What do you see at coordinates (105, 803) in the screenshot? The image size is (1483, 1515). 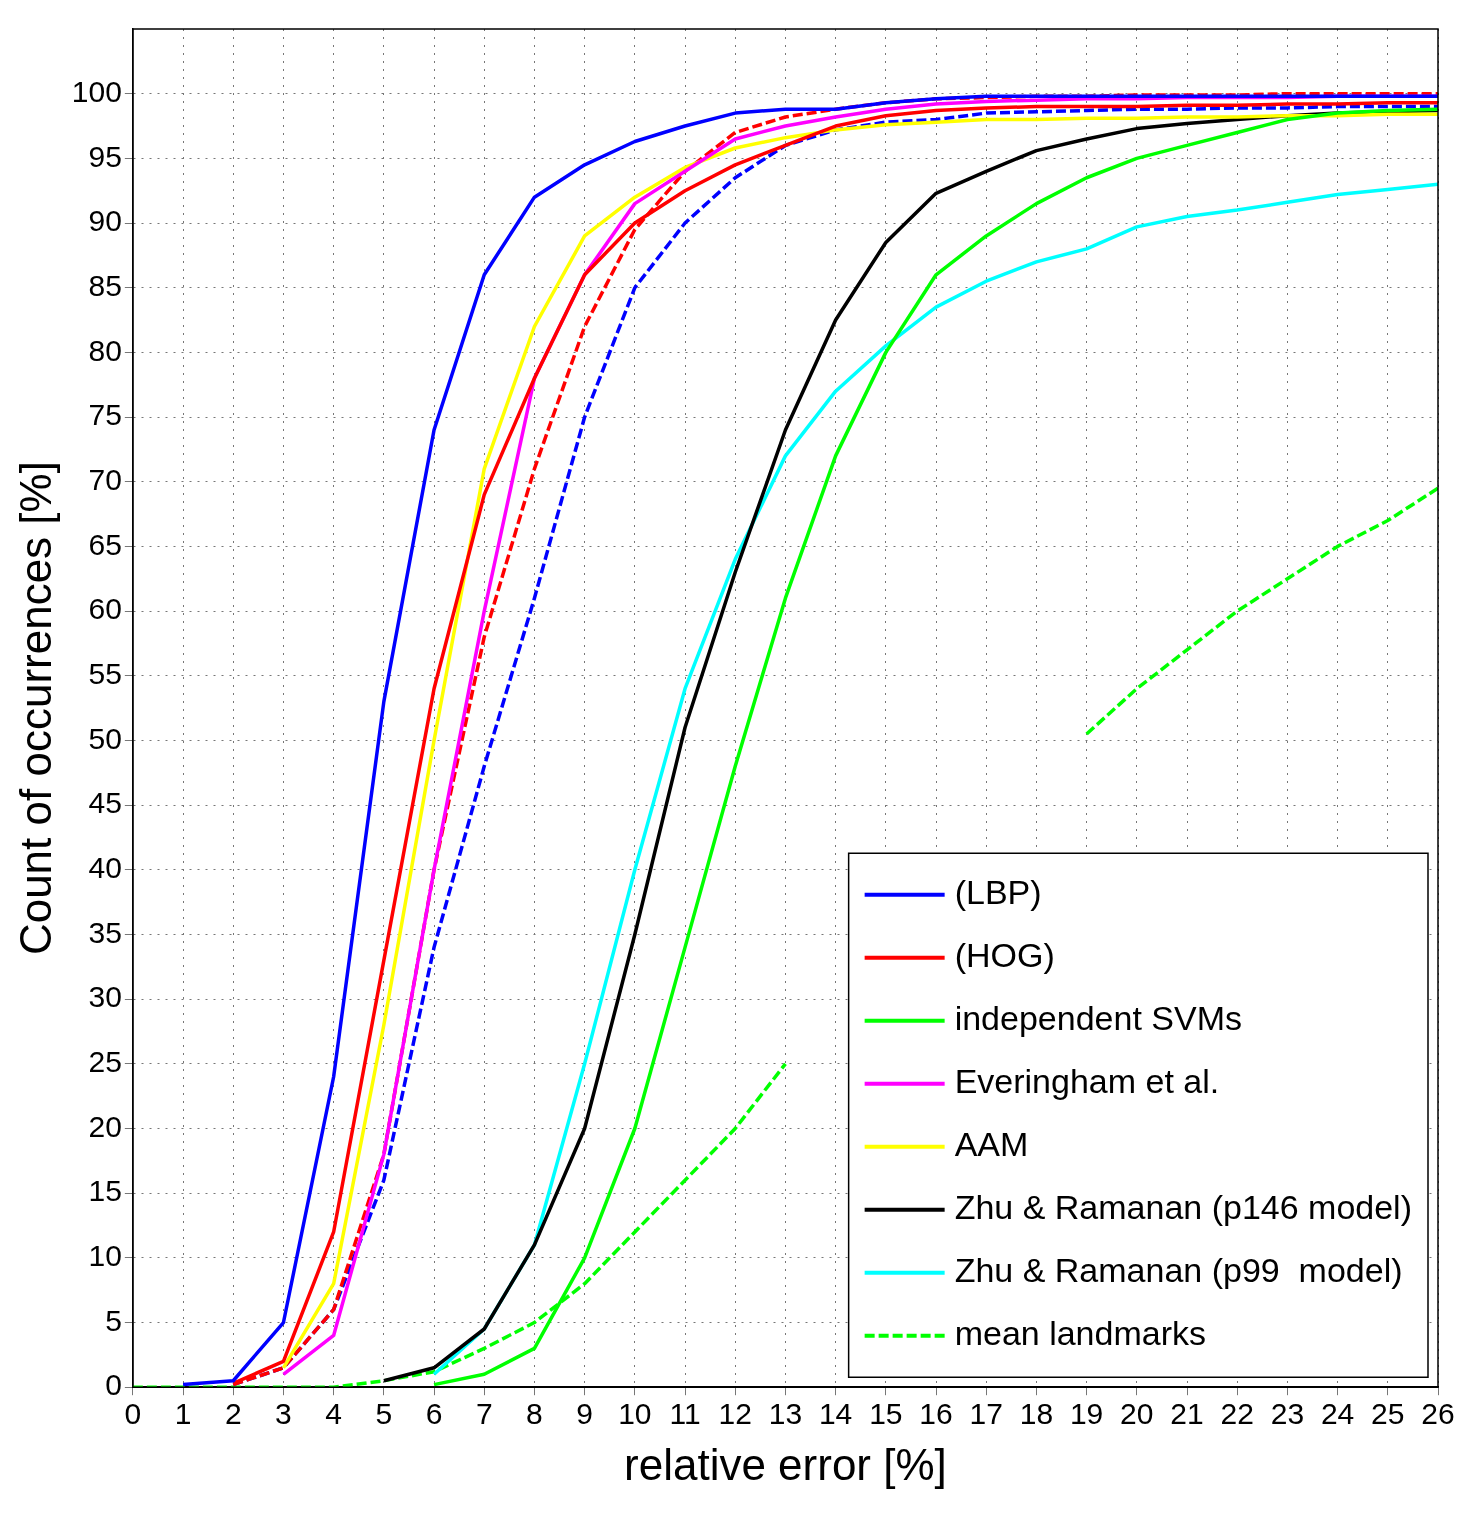 I see `y-tick-label: 45` at bounding box center [105, 803].